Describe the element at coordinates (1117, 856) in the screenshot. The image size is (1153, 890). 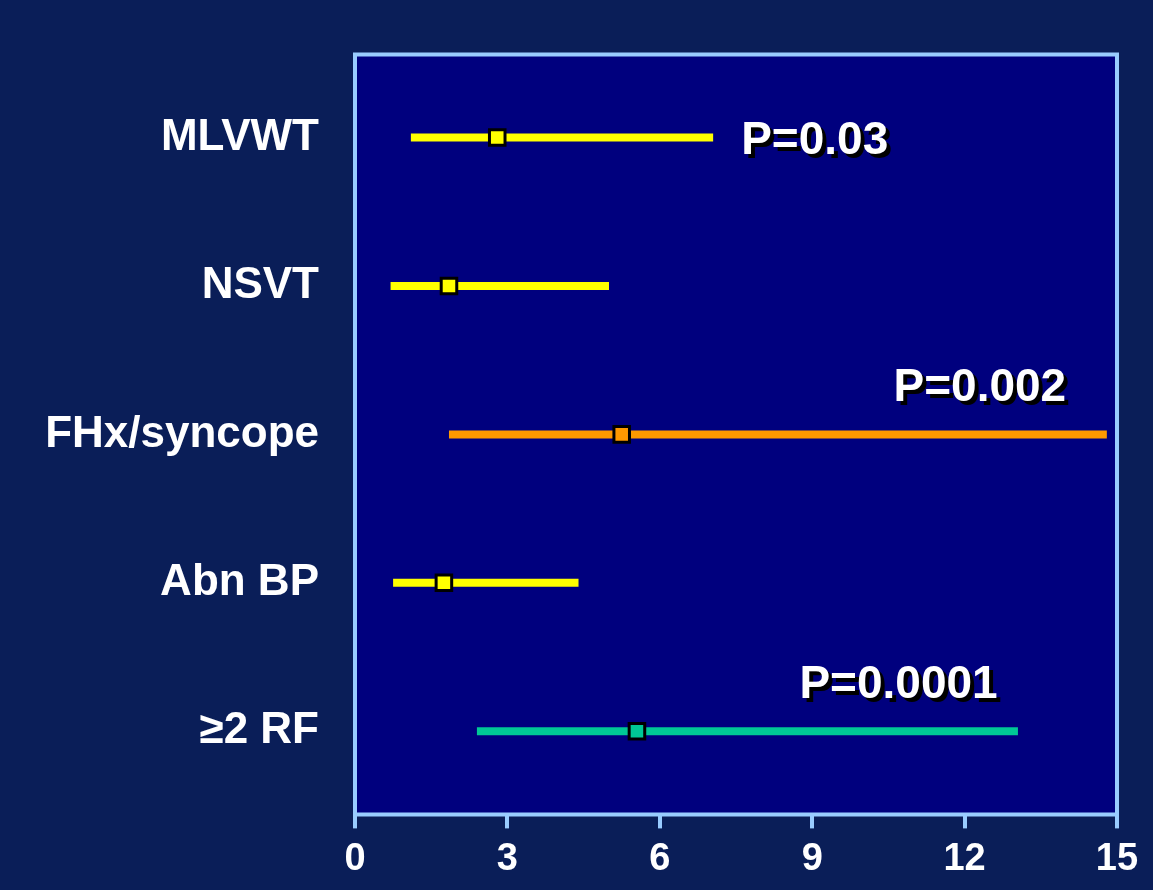
I see `x-tick-label: 15` at that location.